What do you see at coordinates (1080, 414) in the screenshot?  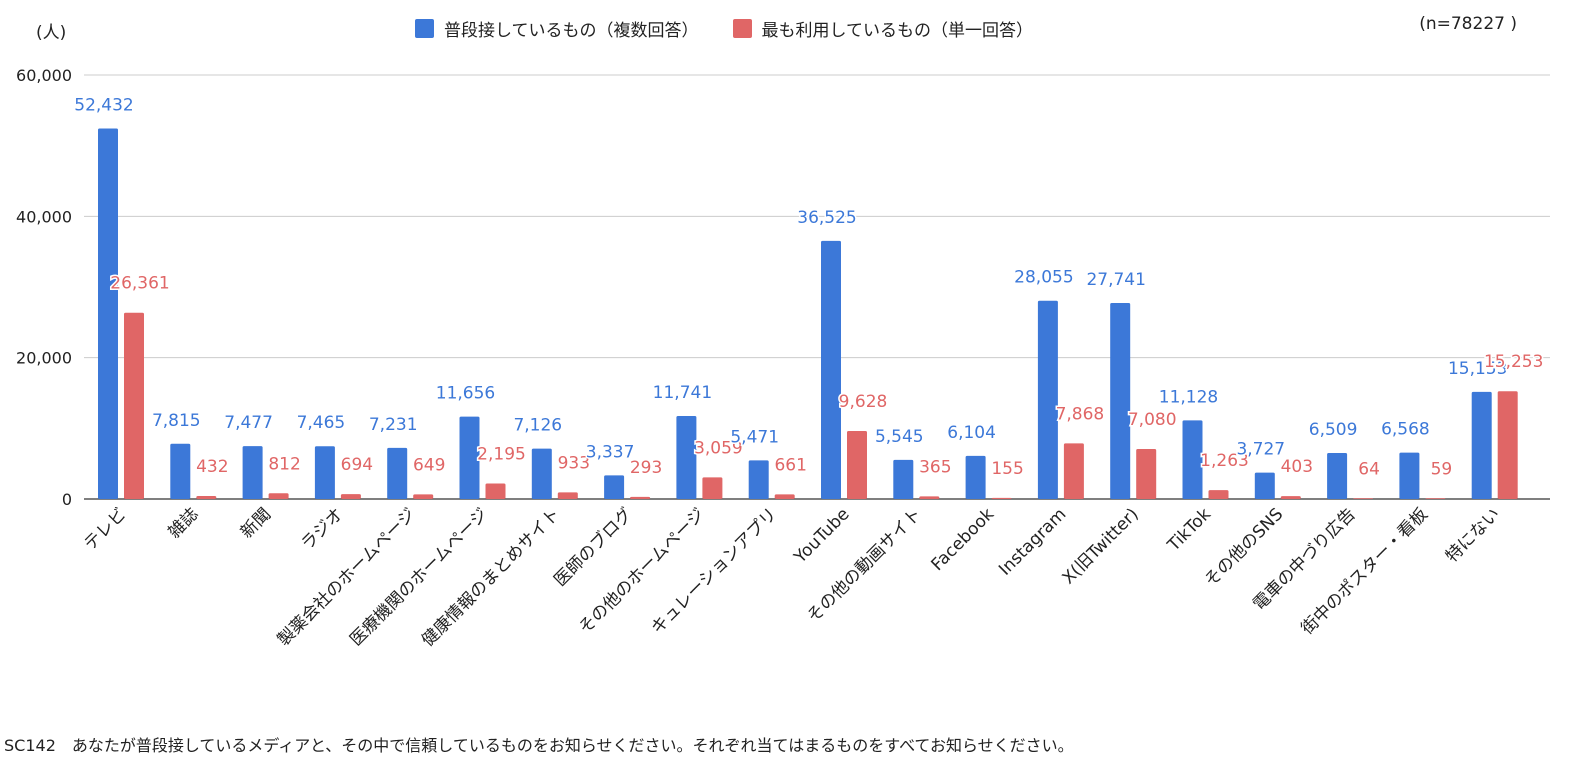 I see `data-label-most-used-13: 7,868` at bounding box center [1080, 414].